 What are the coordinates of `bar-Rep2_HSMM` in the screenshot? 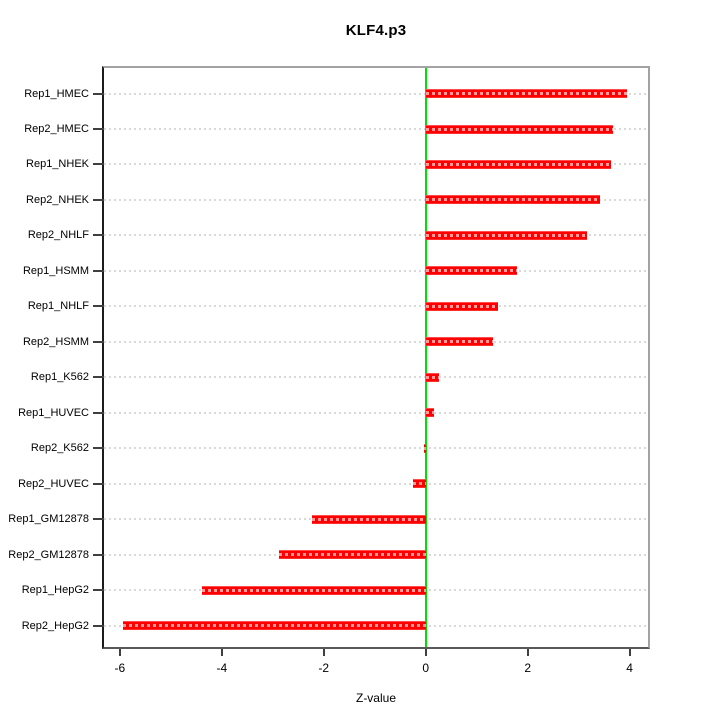 It's located at (459, 342).